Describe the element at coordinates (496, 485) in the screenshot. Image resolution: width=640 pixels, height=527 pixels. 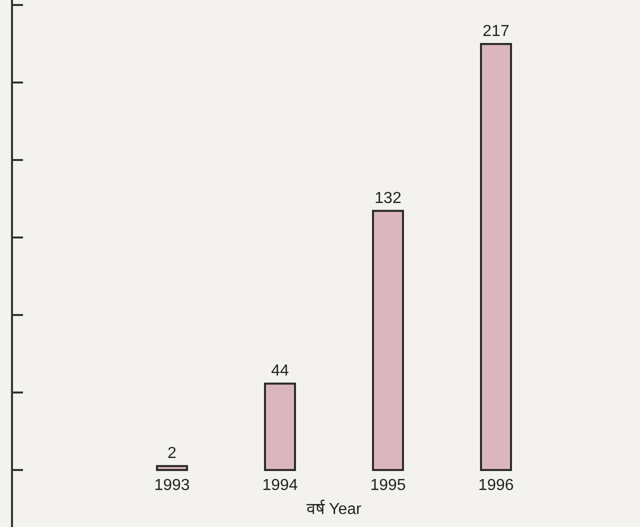
I see `x-tick-label: 1996` at that location.